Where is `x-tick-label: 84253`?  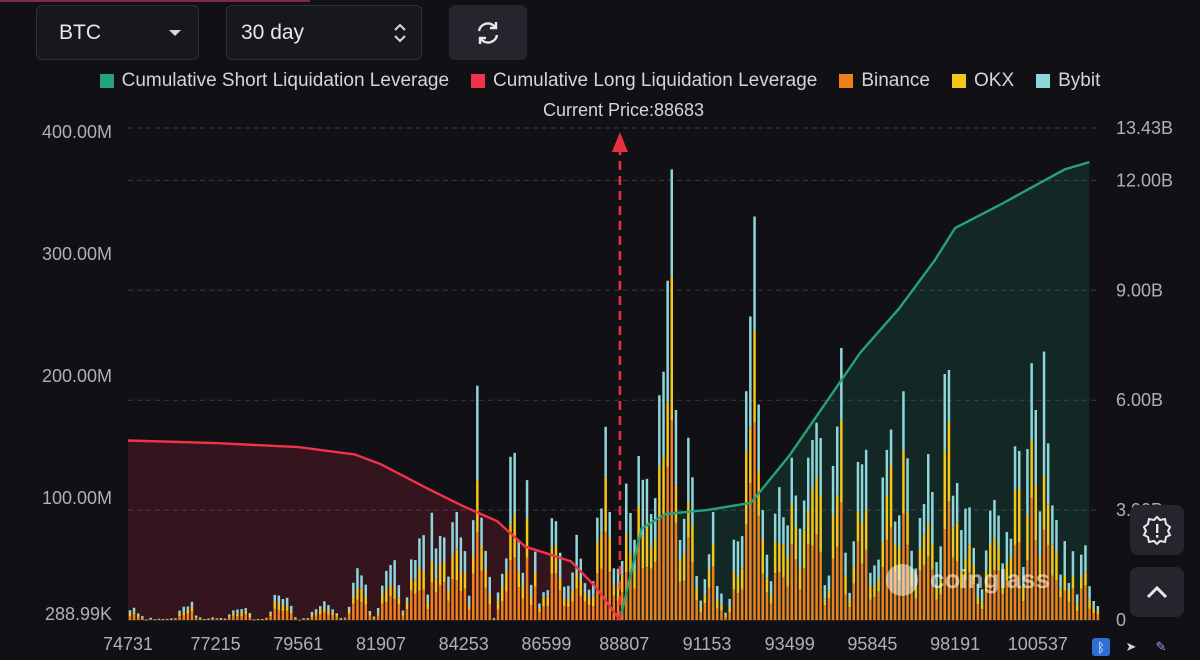
x-tick-label: 84253 is located at coordinates (464, 644).